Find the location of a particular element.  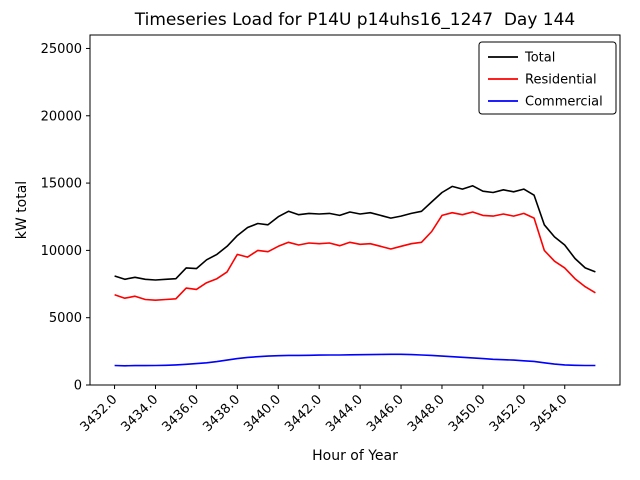

y-tick-label: 20000 is located at coordinates (61, 116).